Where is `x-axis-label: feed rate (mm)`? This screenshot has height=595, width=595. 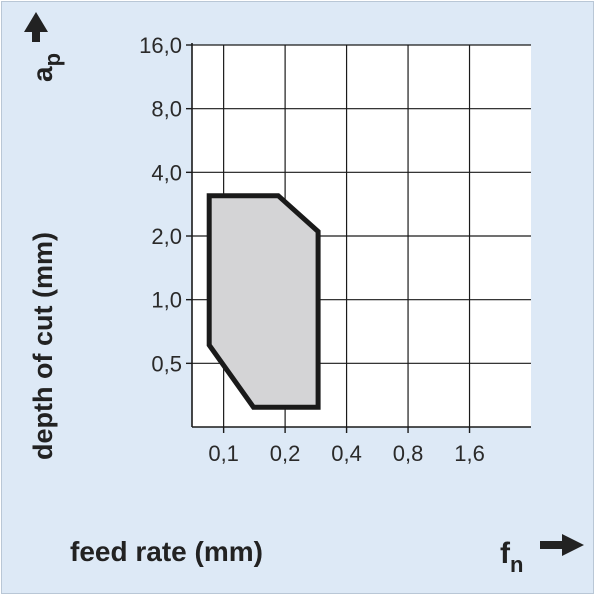
x-axis-label: feed rate (mm) is located at coordinates (166, 551).